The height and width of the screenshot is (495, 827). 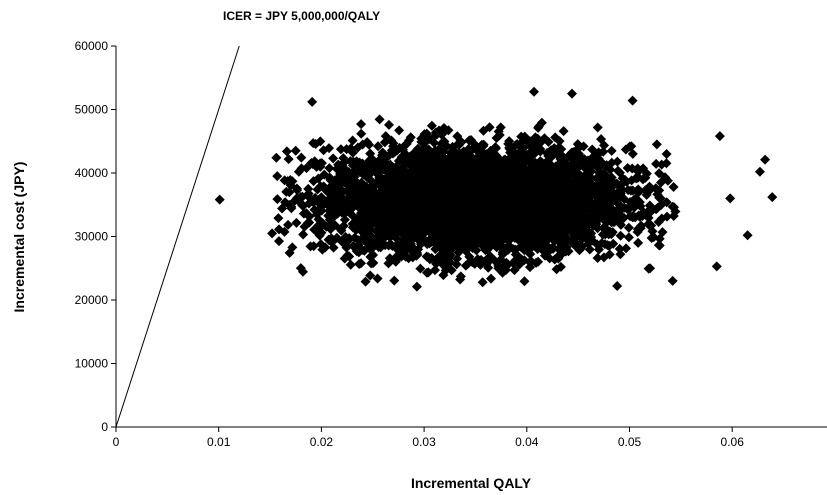 I want to click on x-tick-label: 0.02, so click(x=322, y=442).